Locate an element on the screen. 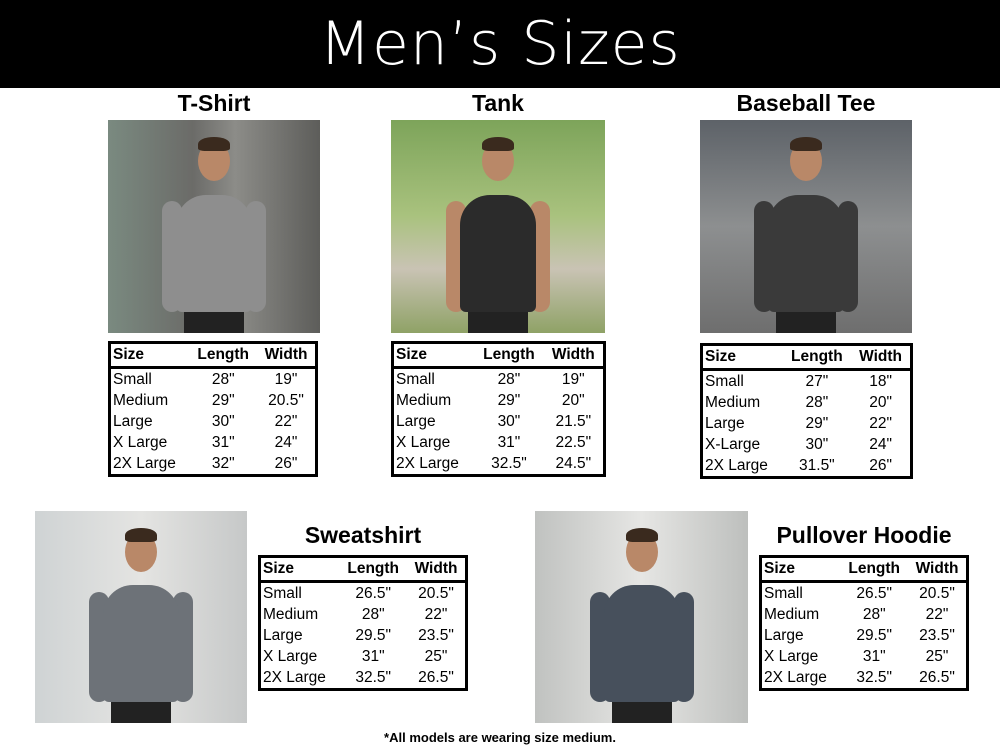 Image resolution: width=1000 pixels, height=746 pixels. width-cell: 20.5" is located at coordinates (286, 400).